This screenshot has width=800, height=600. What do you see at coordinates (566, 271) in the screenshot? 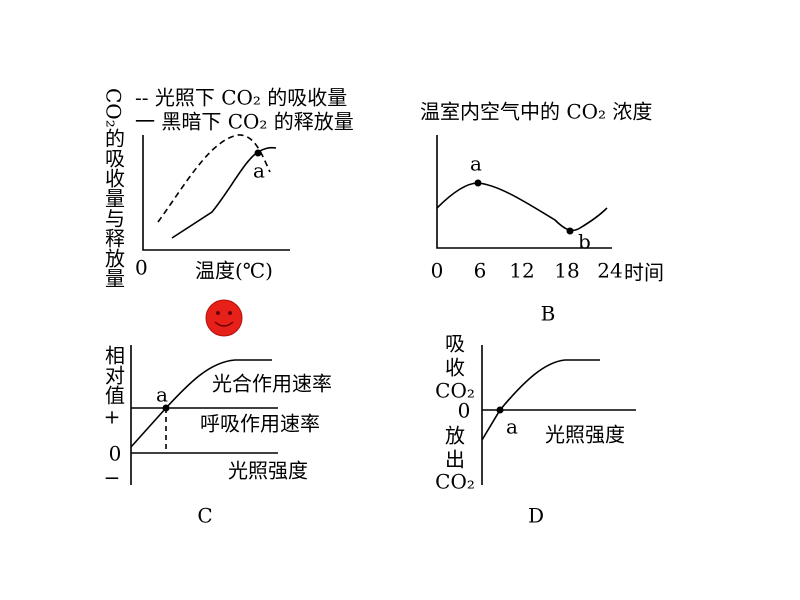
I see `x-tick-label: 18` at bounding box center [566, 271].